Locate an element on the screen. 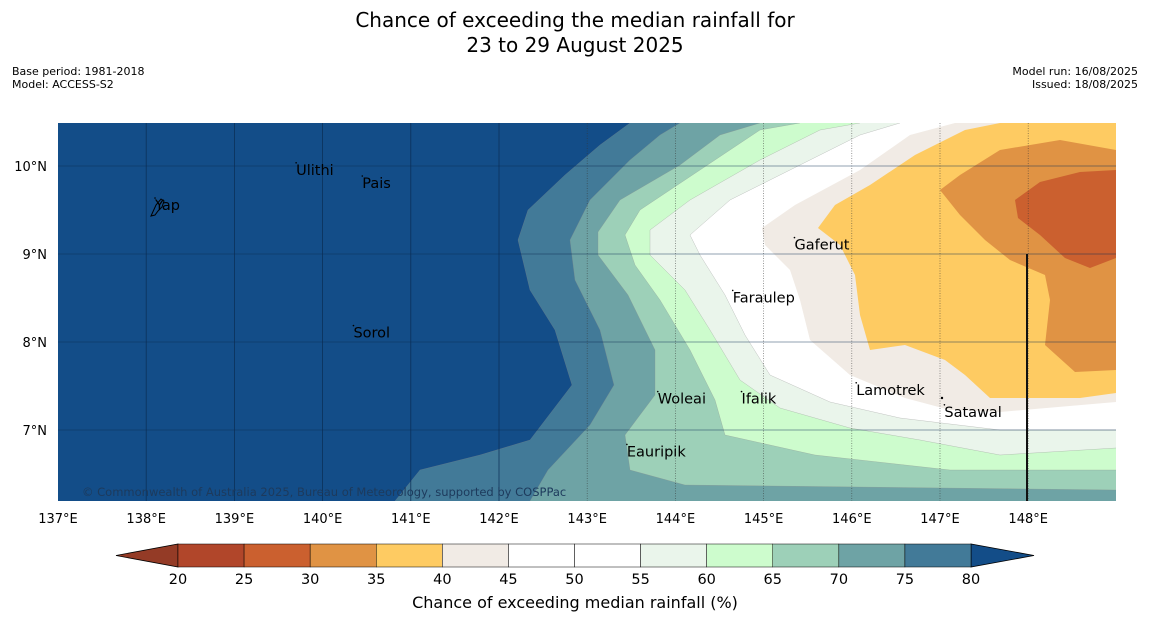 This screenshot has height=644, width=1150. place-label-sorol: Sorol is located at coordinates (371, 334).